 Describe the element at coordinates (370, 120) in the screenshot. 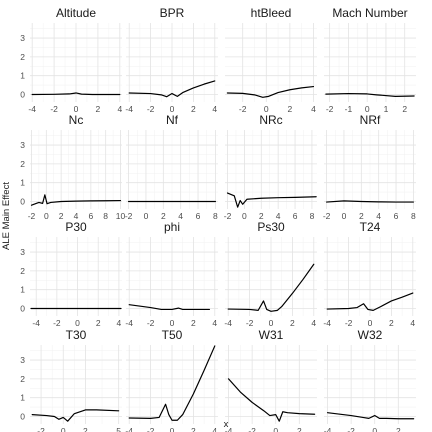

I see `facet-title: NRf` at that location.